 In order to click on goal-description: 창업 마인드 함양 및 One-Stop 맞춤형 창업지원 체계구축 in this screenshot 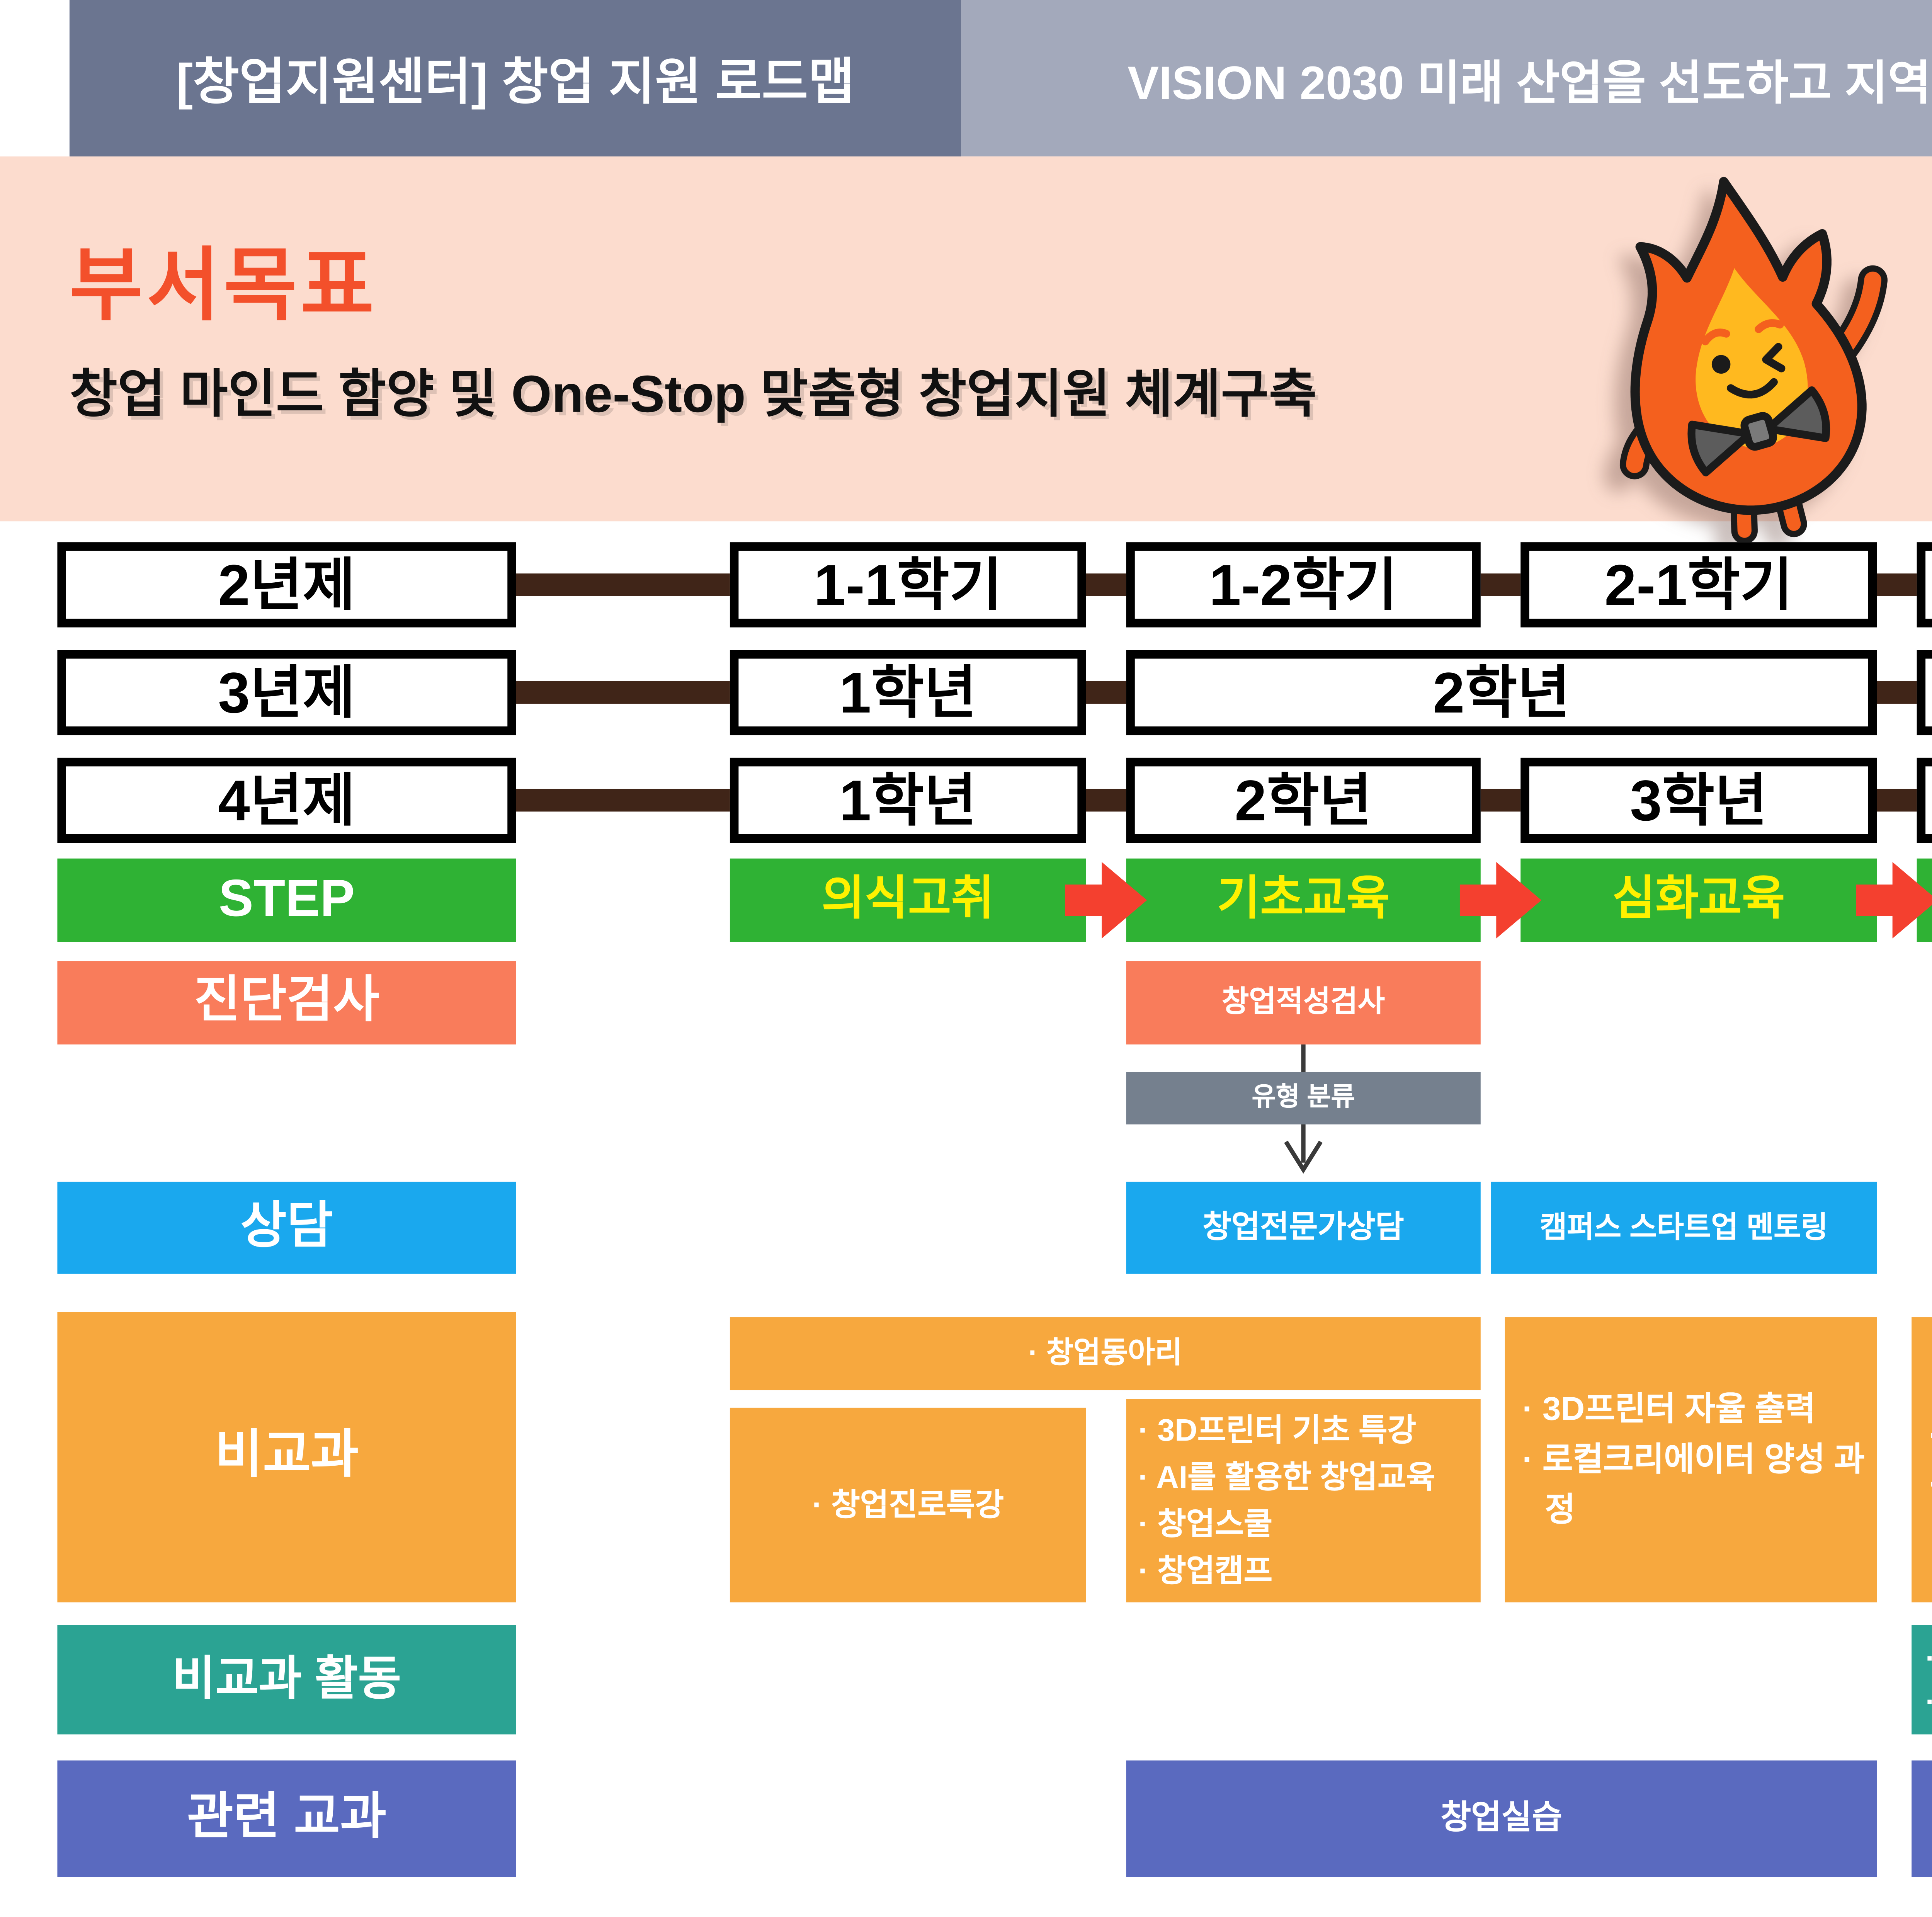, I will do `click(693, 395)`.